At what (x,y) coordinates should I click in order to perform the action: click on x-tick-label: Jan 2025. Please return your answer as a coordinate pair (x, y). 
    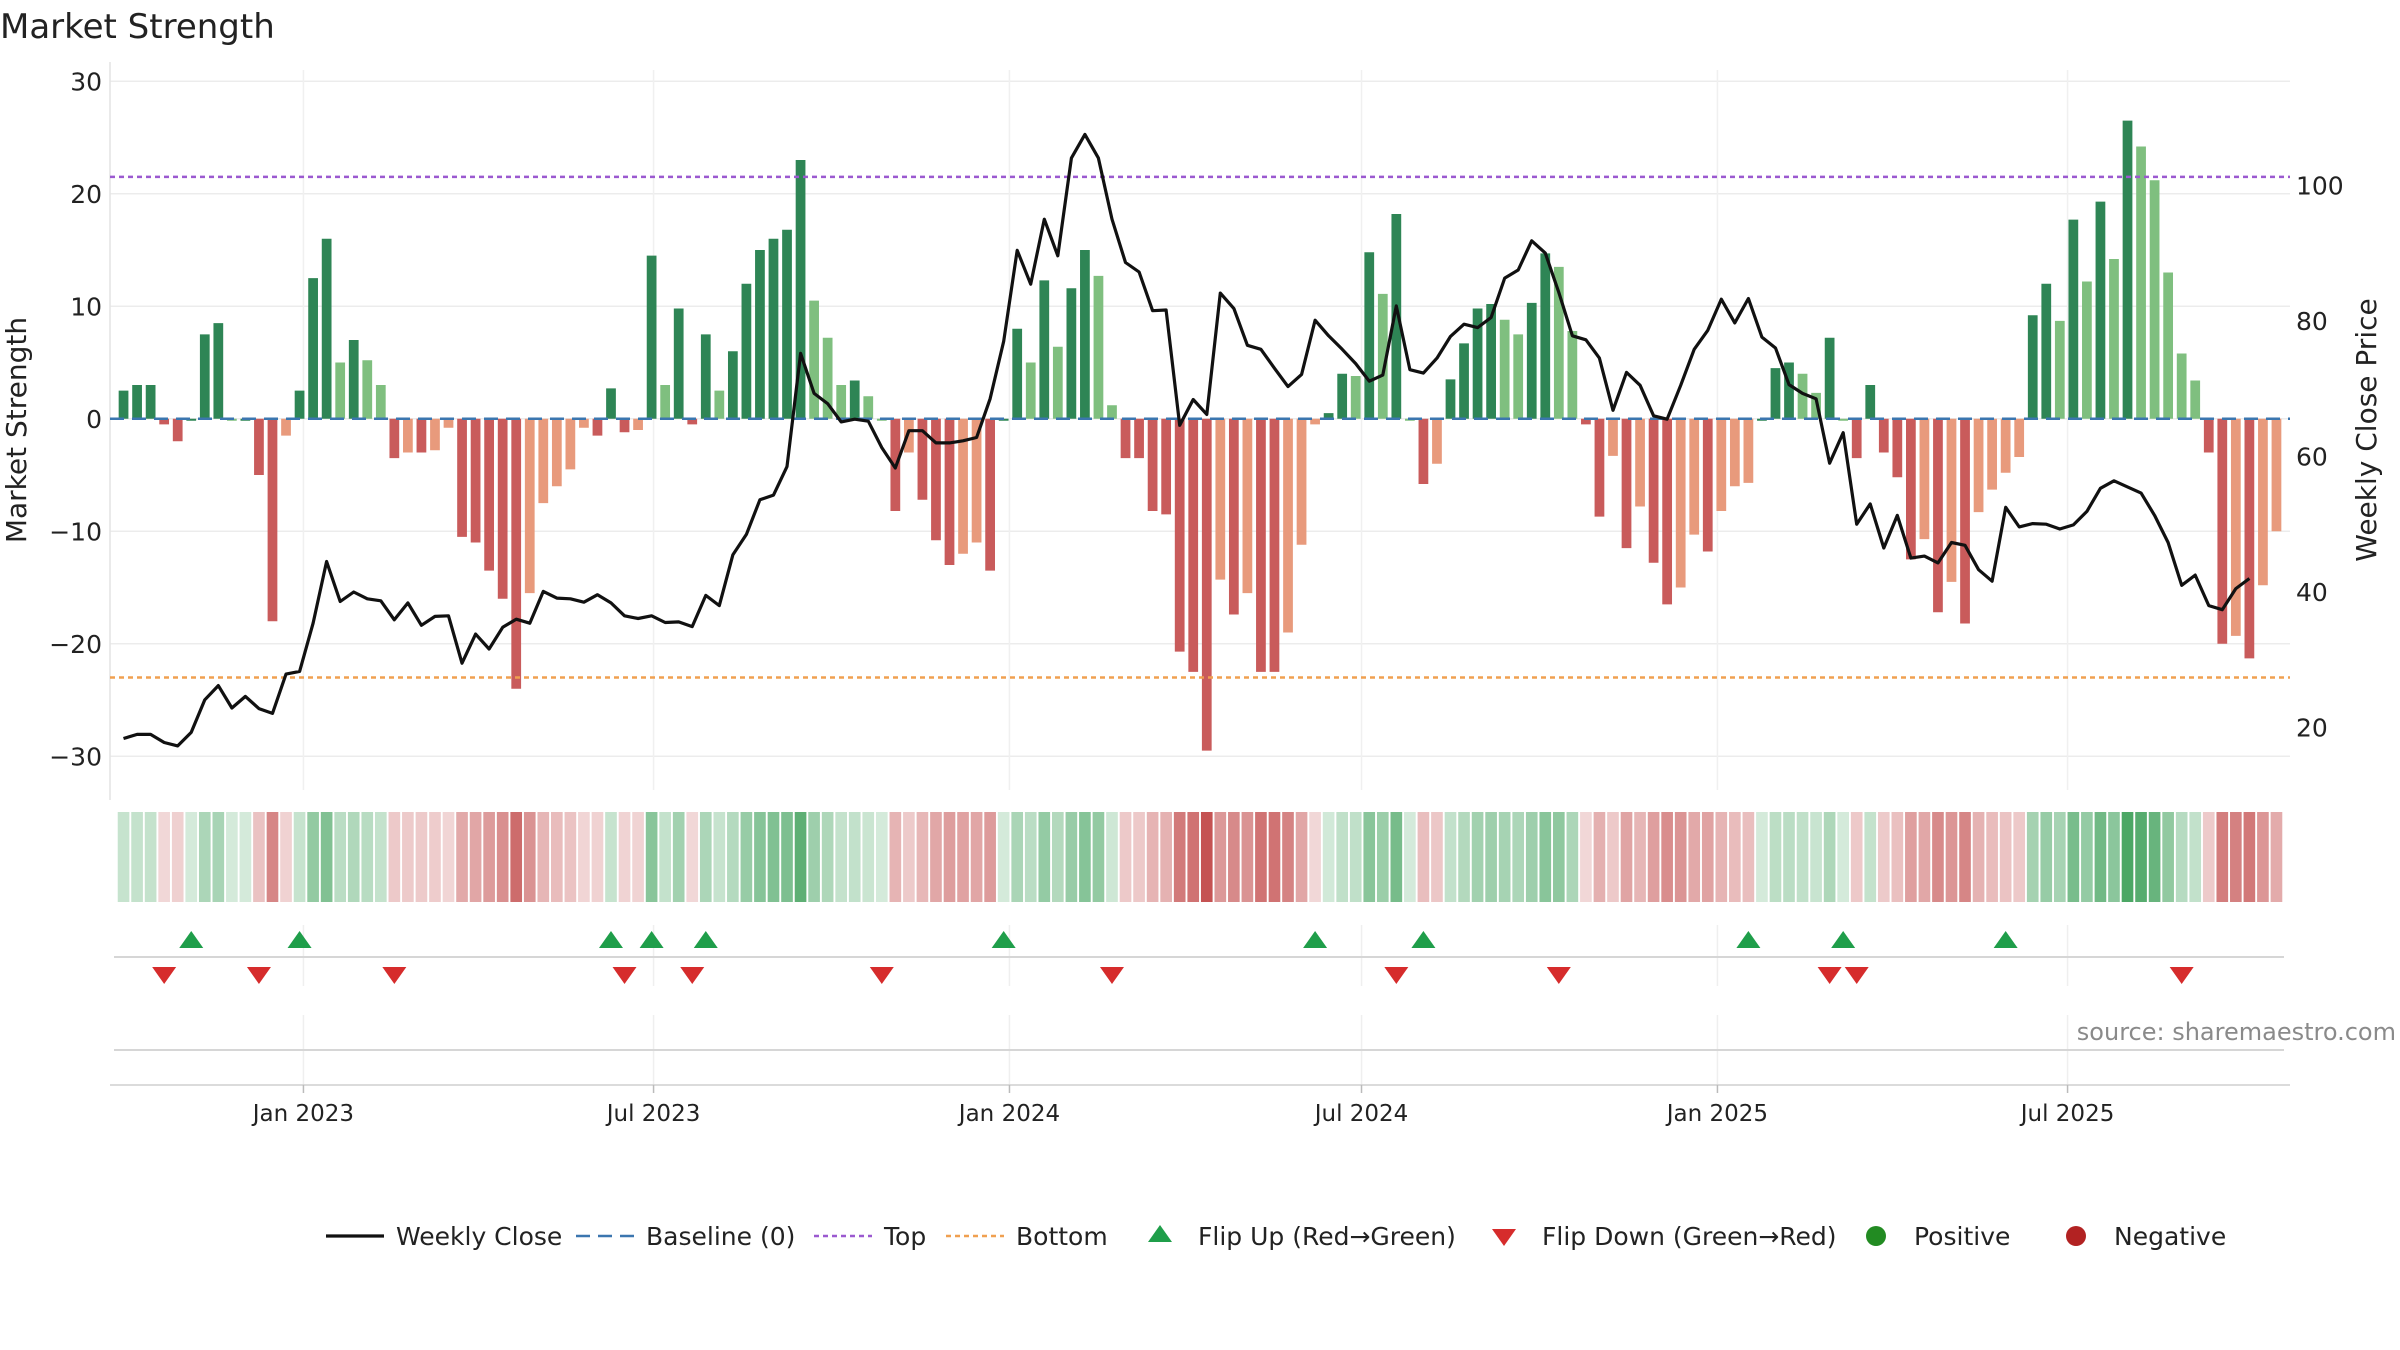
    Looking at the image, I should click on (1716, 1114).